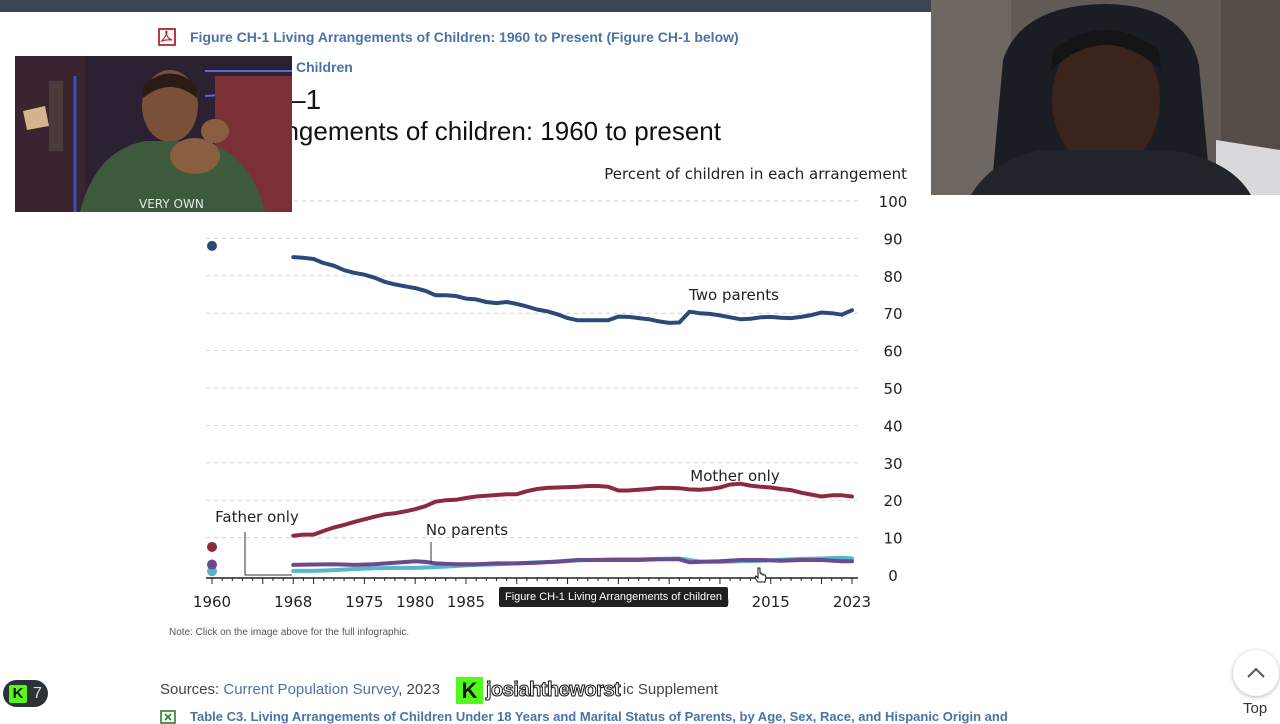 This screenshot has width=1280, height=724. Describe the element at coordinates (415, 602) in the screenshot. I see `x-tick-label: 1980` at that location.